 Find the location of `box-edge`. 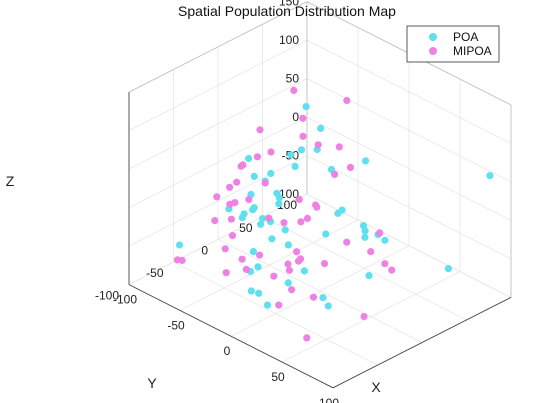

box-edge is located at coordinates (218, 47).